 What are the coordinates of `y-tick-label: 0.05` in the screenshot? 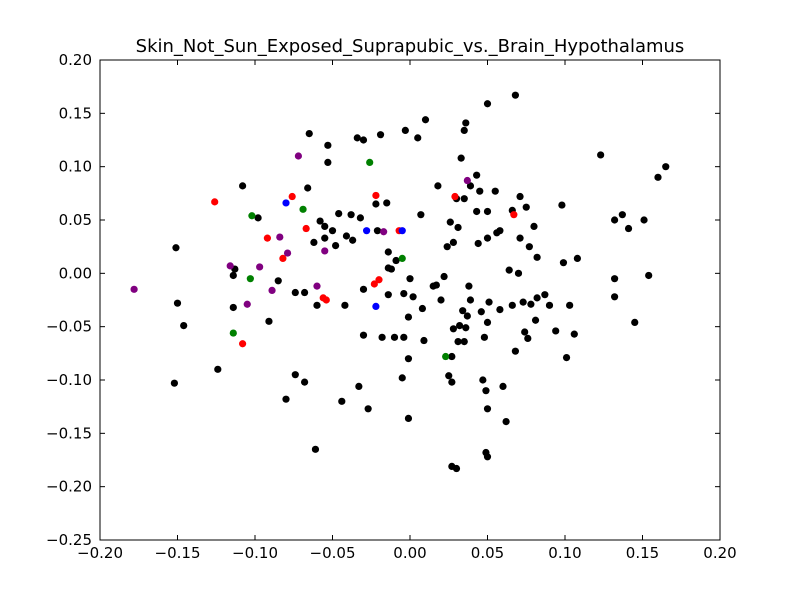 It's located at (75, 220).